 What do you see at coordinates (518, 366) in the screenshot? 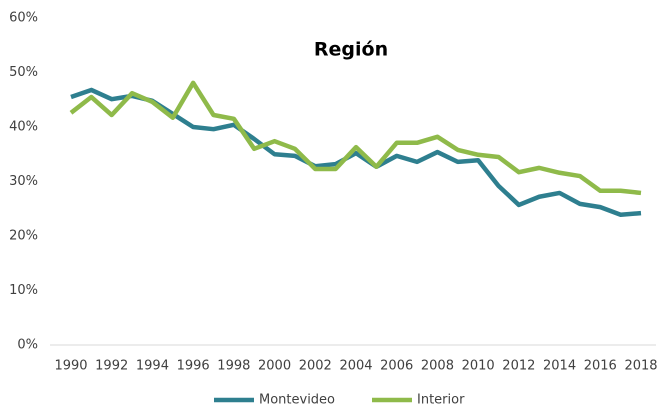
I see `x-tick-label: 2012` at bounding box center [518, 366].